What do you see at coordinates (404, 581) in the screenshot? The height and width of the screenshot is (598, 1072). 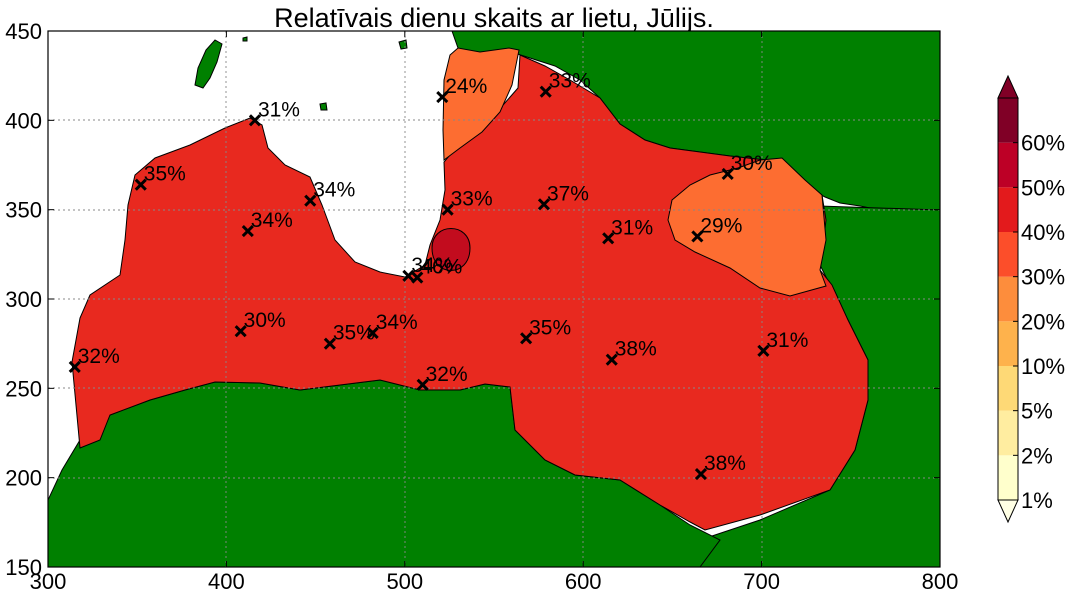 I see `x-tick-label: 500` at bounding box center [404, 581].